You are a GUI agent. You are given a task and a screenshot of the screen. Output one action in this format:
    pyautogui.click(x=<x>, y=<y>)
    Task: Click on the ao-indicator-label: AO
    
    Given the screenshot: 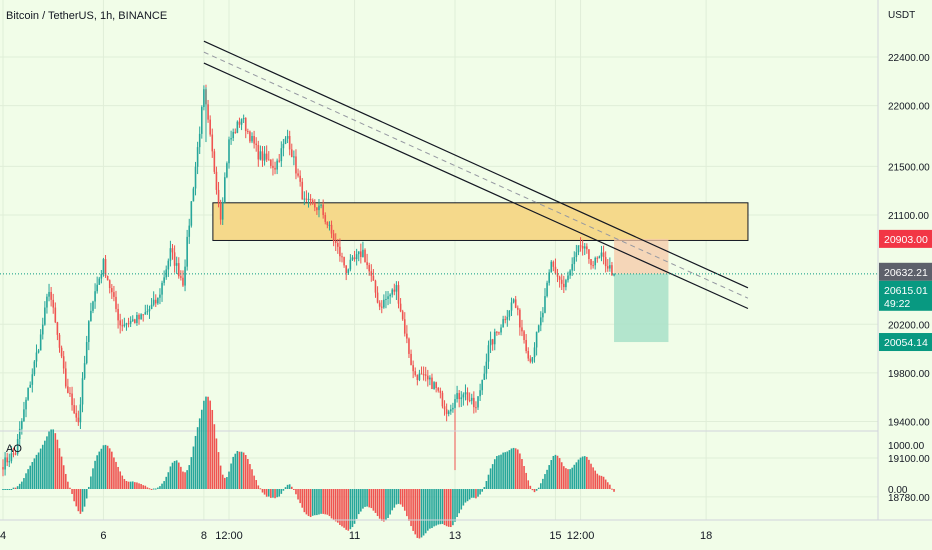 What is the action you would take?
    pyautogui.click(x=14, y=449)
    